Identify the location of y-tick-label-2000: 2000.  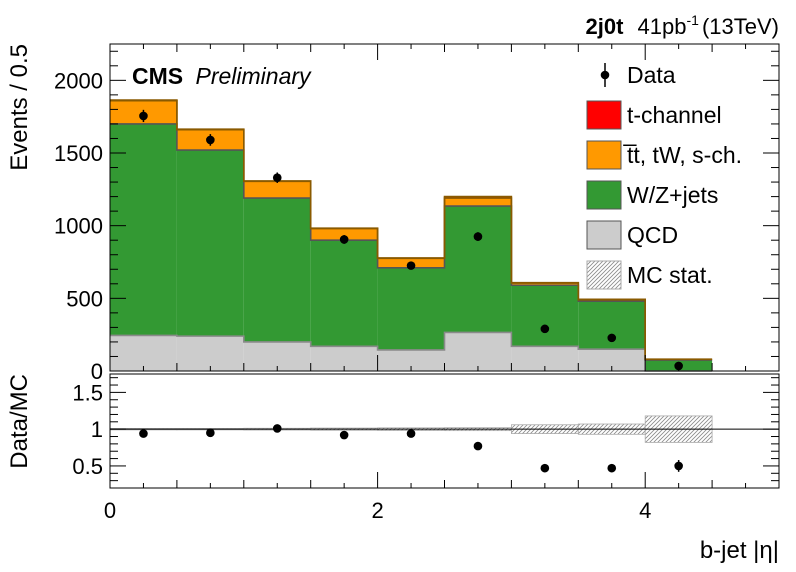
(78, 80).